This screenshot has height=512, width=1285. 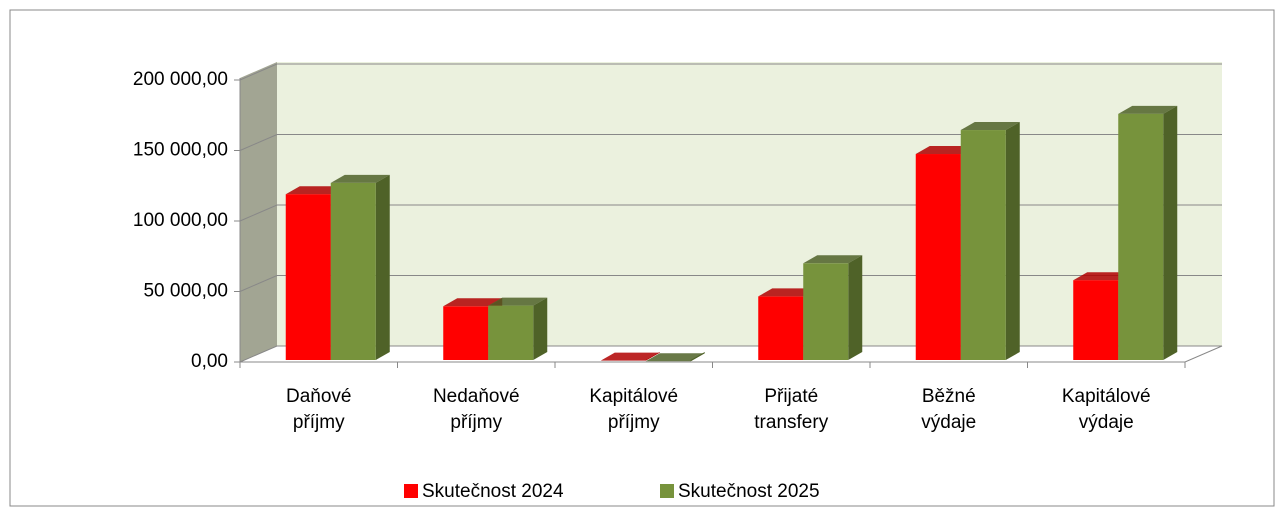 What do you see at coordinates (791, 409) in the screenshot?
I see `x-tick-label: Přijaté transfery` at bounding box center [791, 409].